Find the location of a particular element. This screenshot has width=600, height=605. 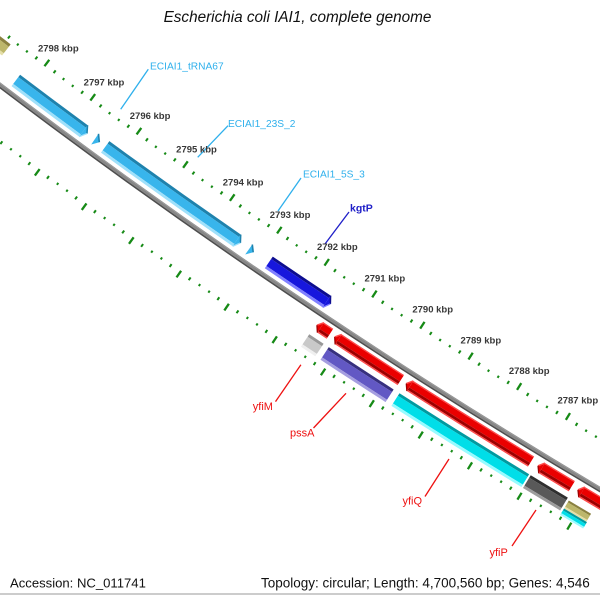

svg-text: 2791 kbp is located at coordinates (384, 279).